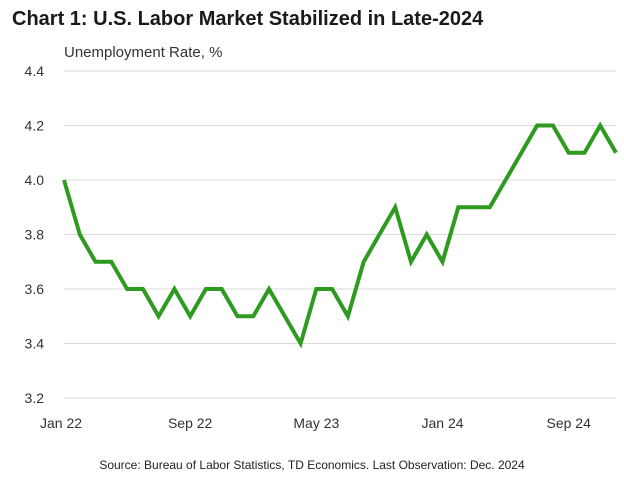 The width and height of the screenshot is (624, 489). I want to click on y-tick-label: 4.2, so click(35, 126).